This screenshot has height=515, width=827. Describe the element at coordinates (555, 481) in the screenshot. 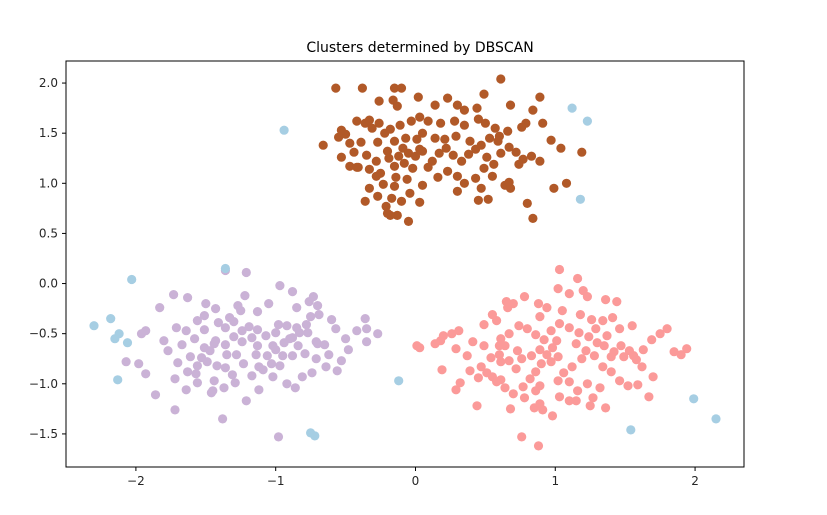

I see `x-tick-label: 1` at that location.